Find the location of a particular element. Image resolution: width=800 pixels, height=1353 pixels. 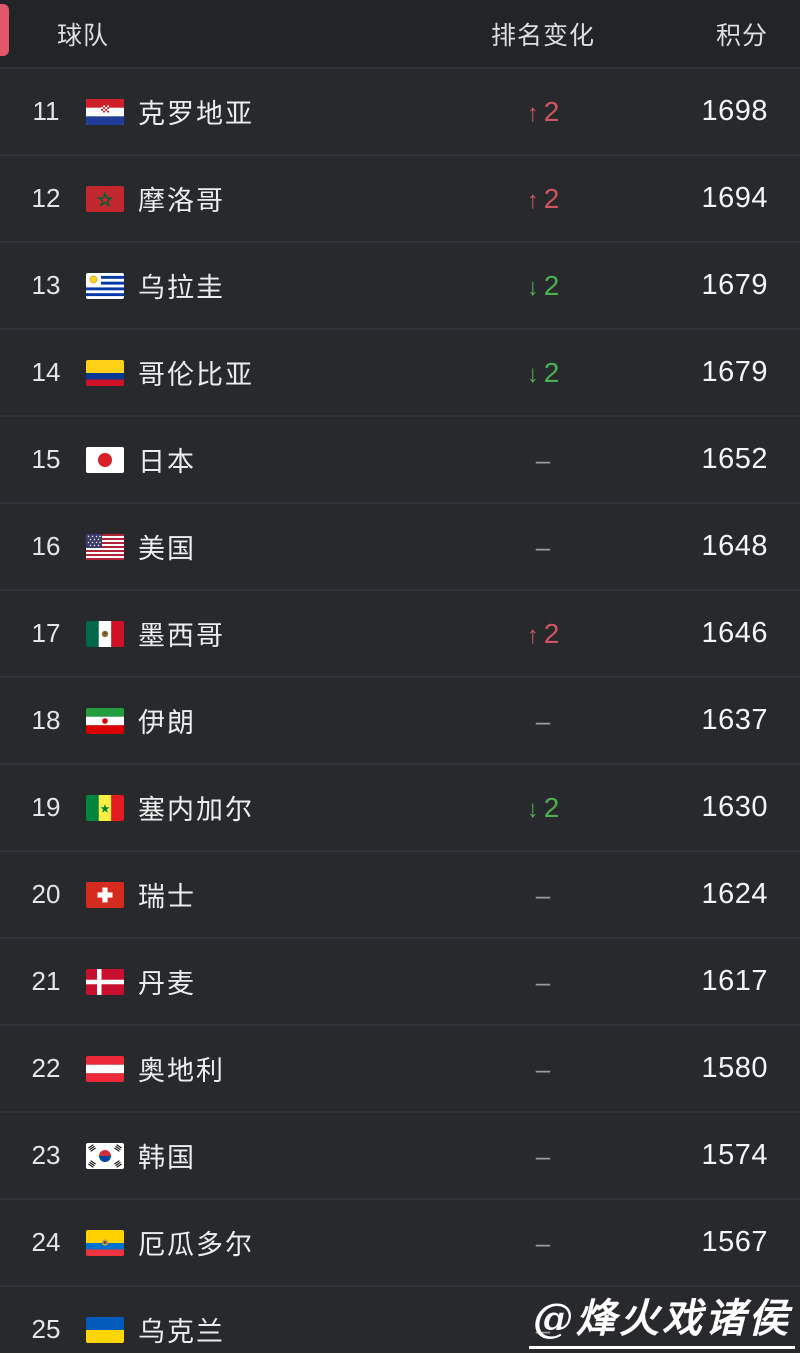

table-row: 19 塞内加尔 ↓ 2 1630 is located at coordinates (400, 806).